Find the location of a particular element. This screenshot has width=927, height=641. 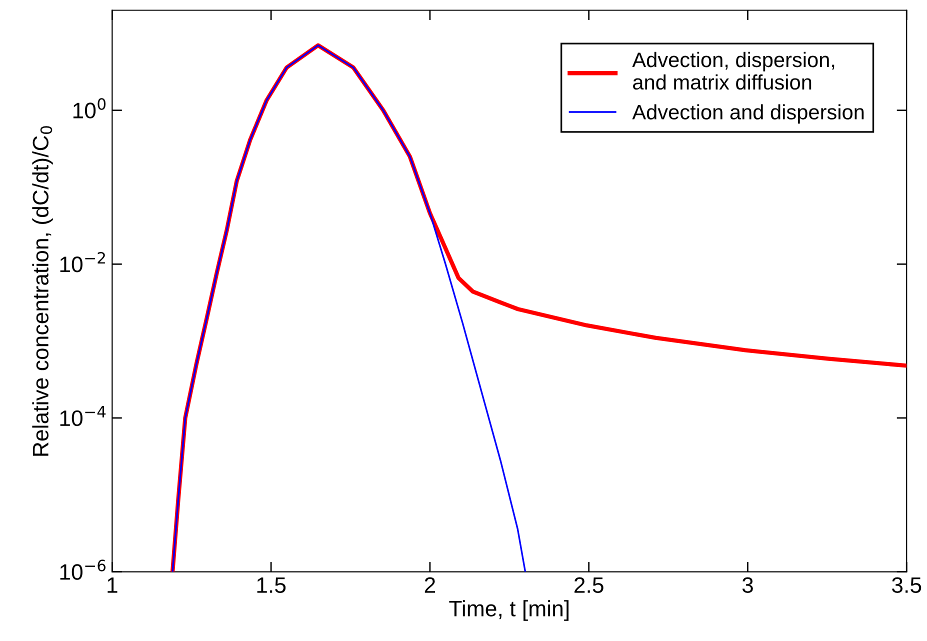

y-tick-label: 10$^{−2}$ is located at coordinates (82, 262).